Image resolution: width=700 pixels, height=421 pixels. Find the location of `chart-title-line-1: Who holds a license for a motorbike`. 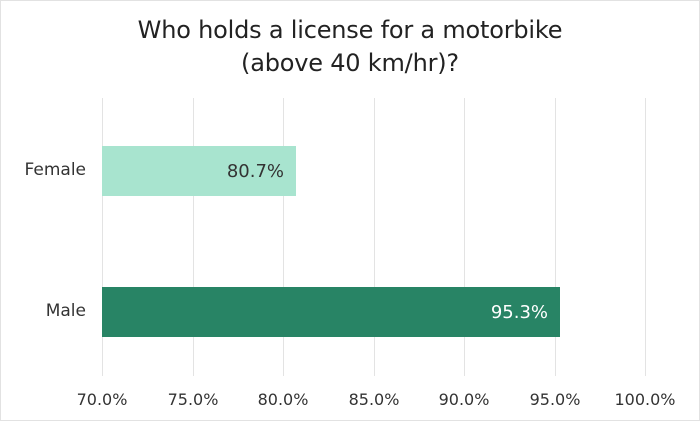

chart-title-line-1: Who holds a license for a motorbike is located at coordinates (350, 30).